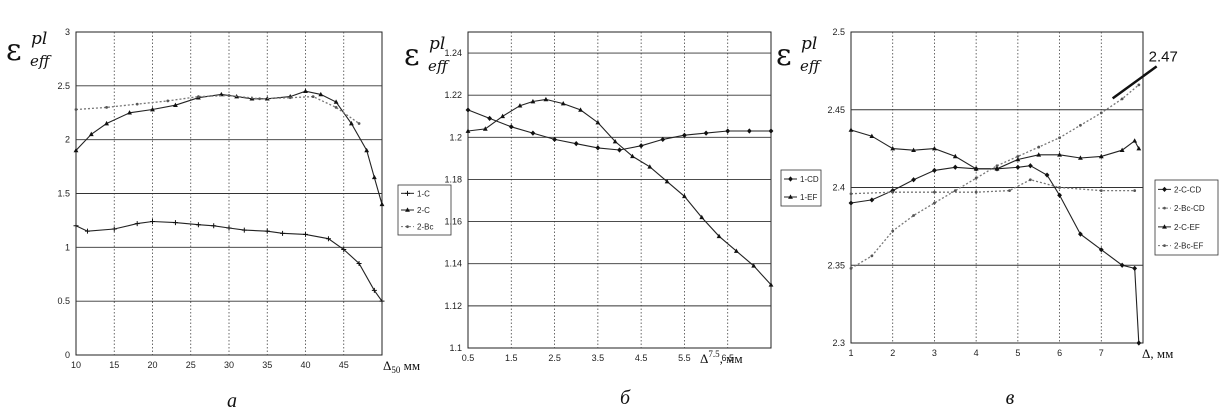  I want to click on y-tick-label: 0, so click(67, 355).